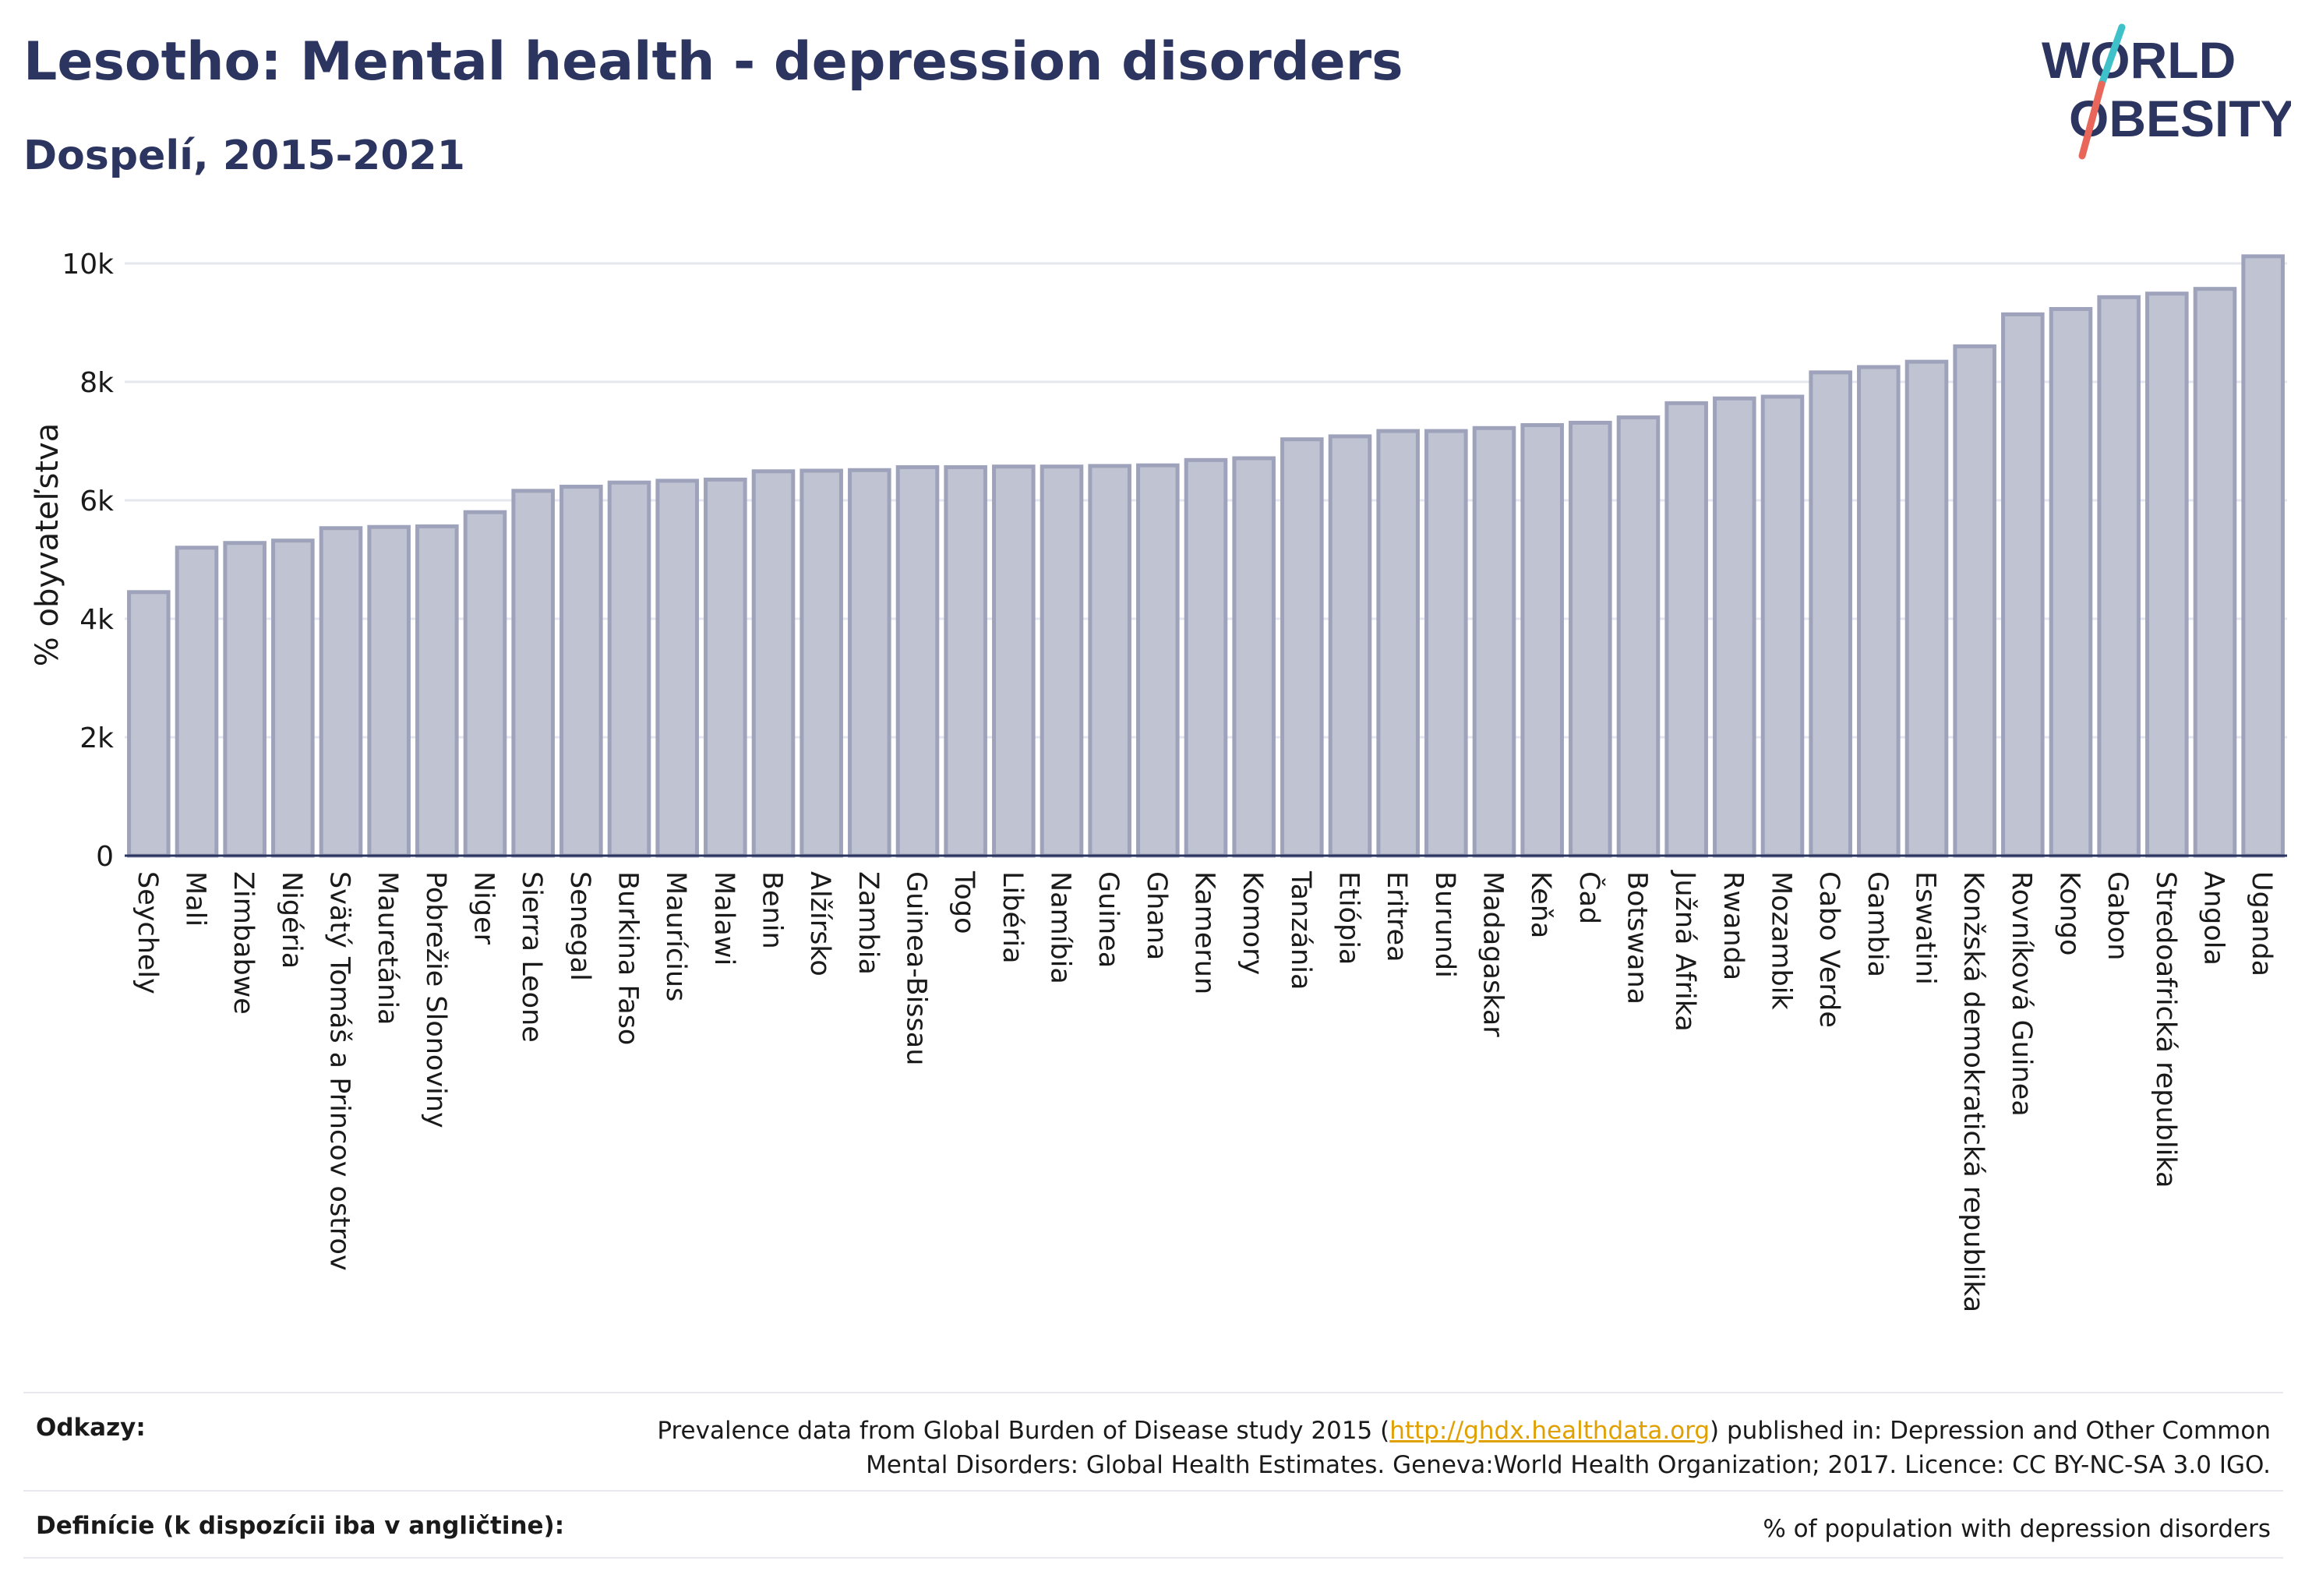 This screenshot has height=1596, width=2305. Describe the element at coordinates (387, 948) in the screenshot. I see `x-tick-label: Mauretánia` at that location.